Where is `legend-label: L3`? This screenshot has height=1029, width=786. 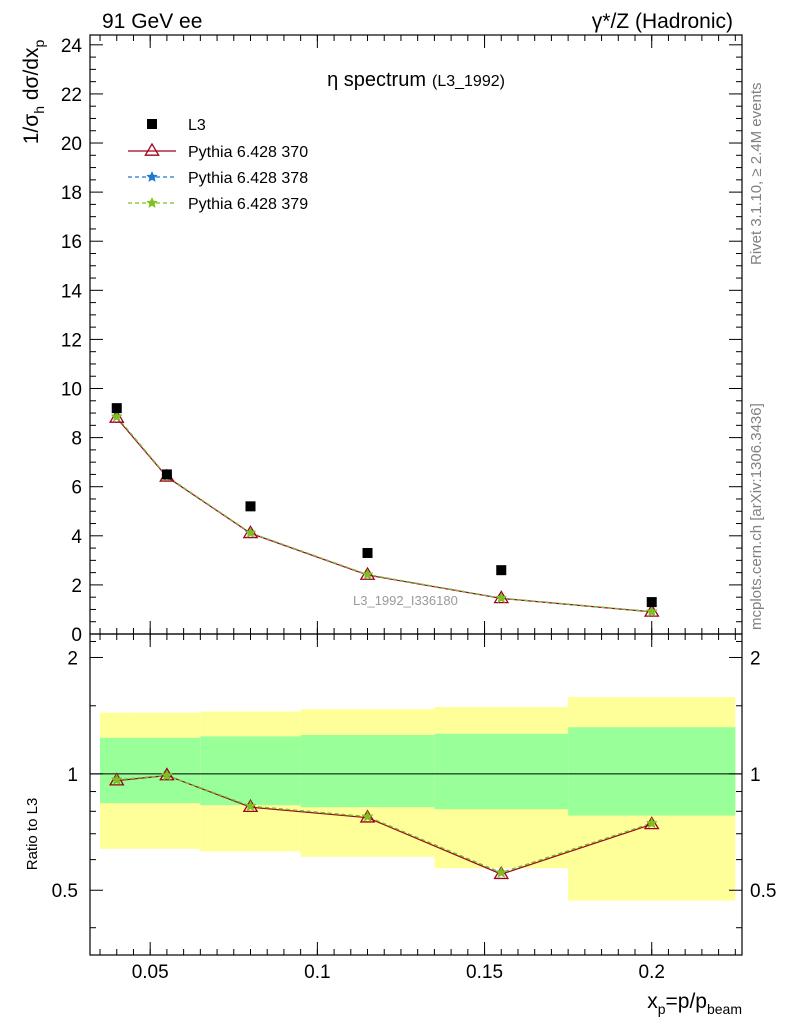
legend-label: L3 is located at coordinates (197, 125).